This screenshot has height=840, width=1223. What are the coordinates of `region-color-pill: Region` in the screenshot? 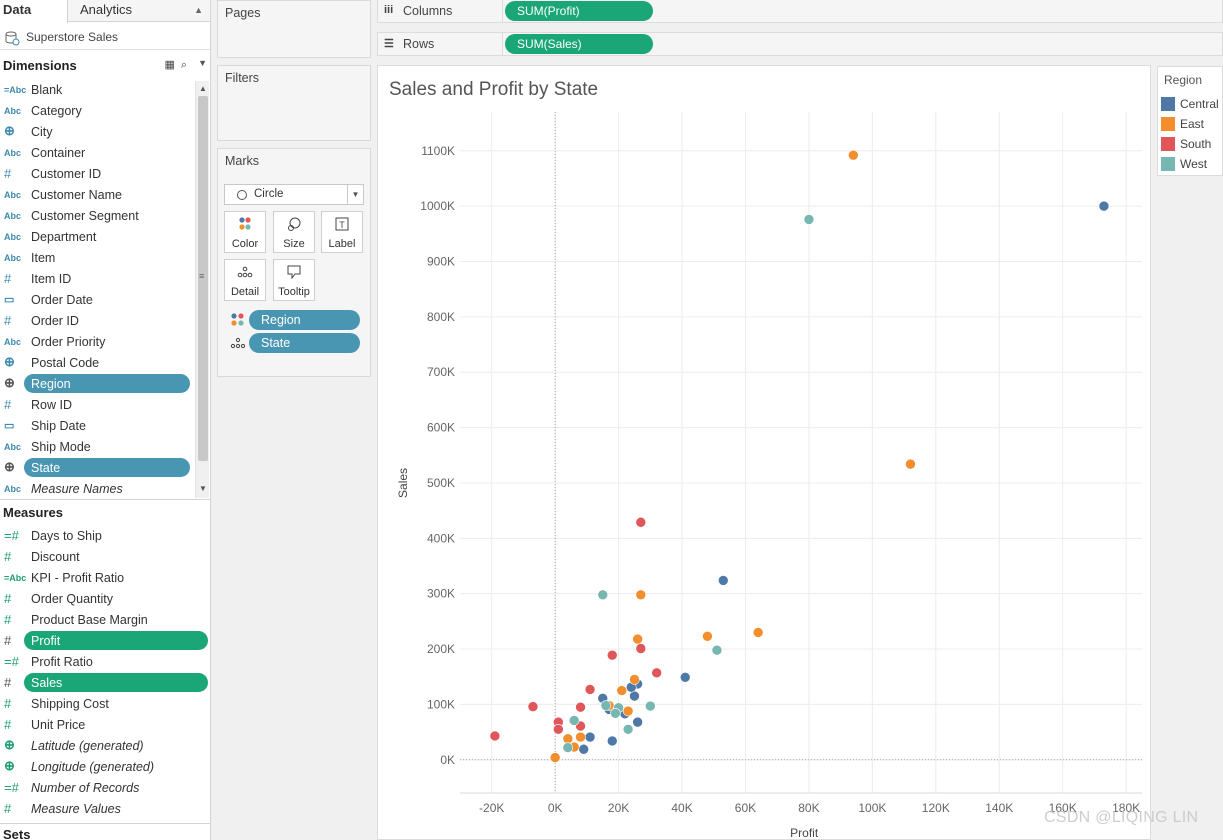 It's located at (294, 320).